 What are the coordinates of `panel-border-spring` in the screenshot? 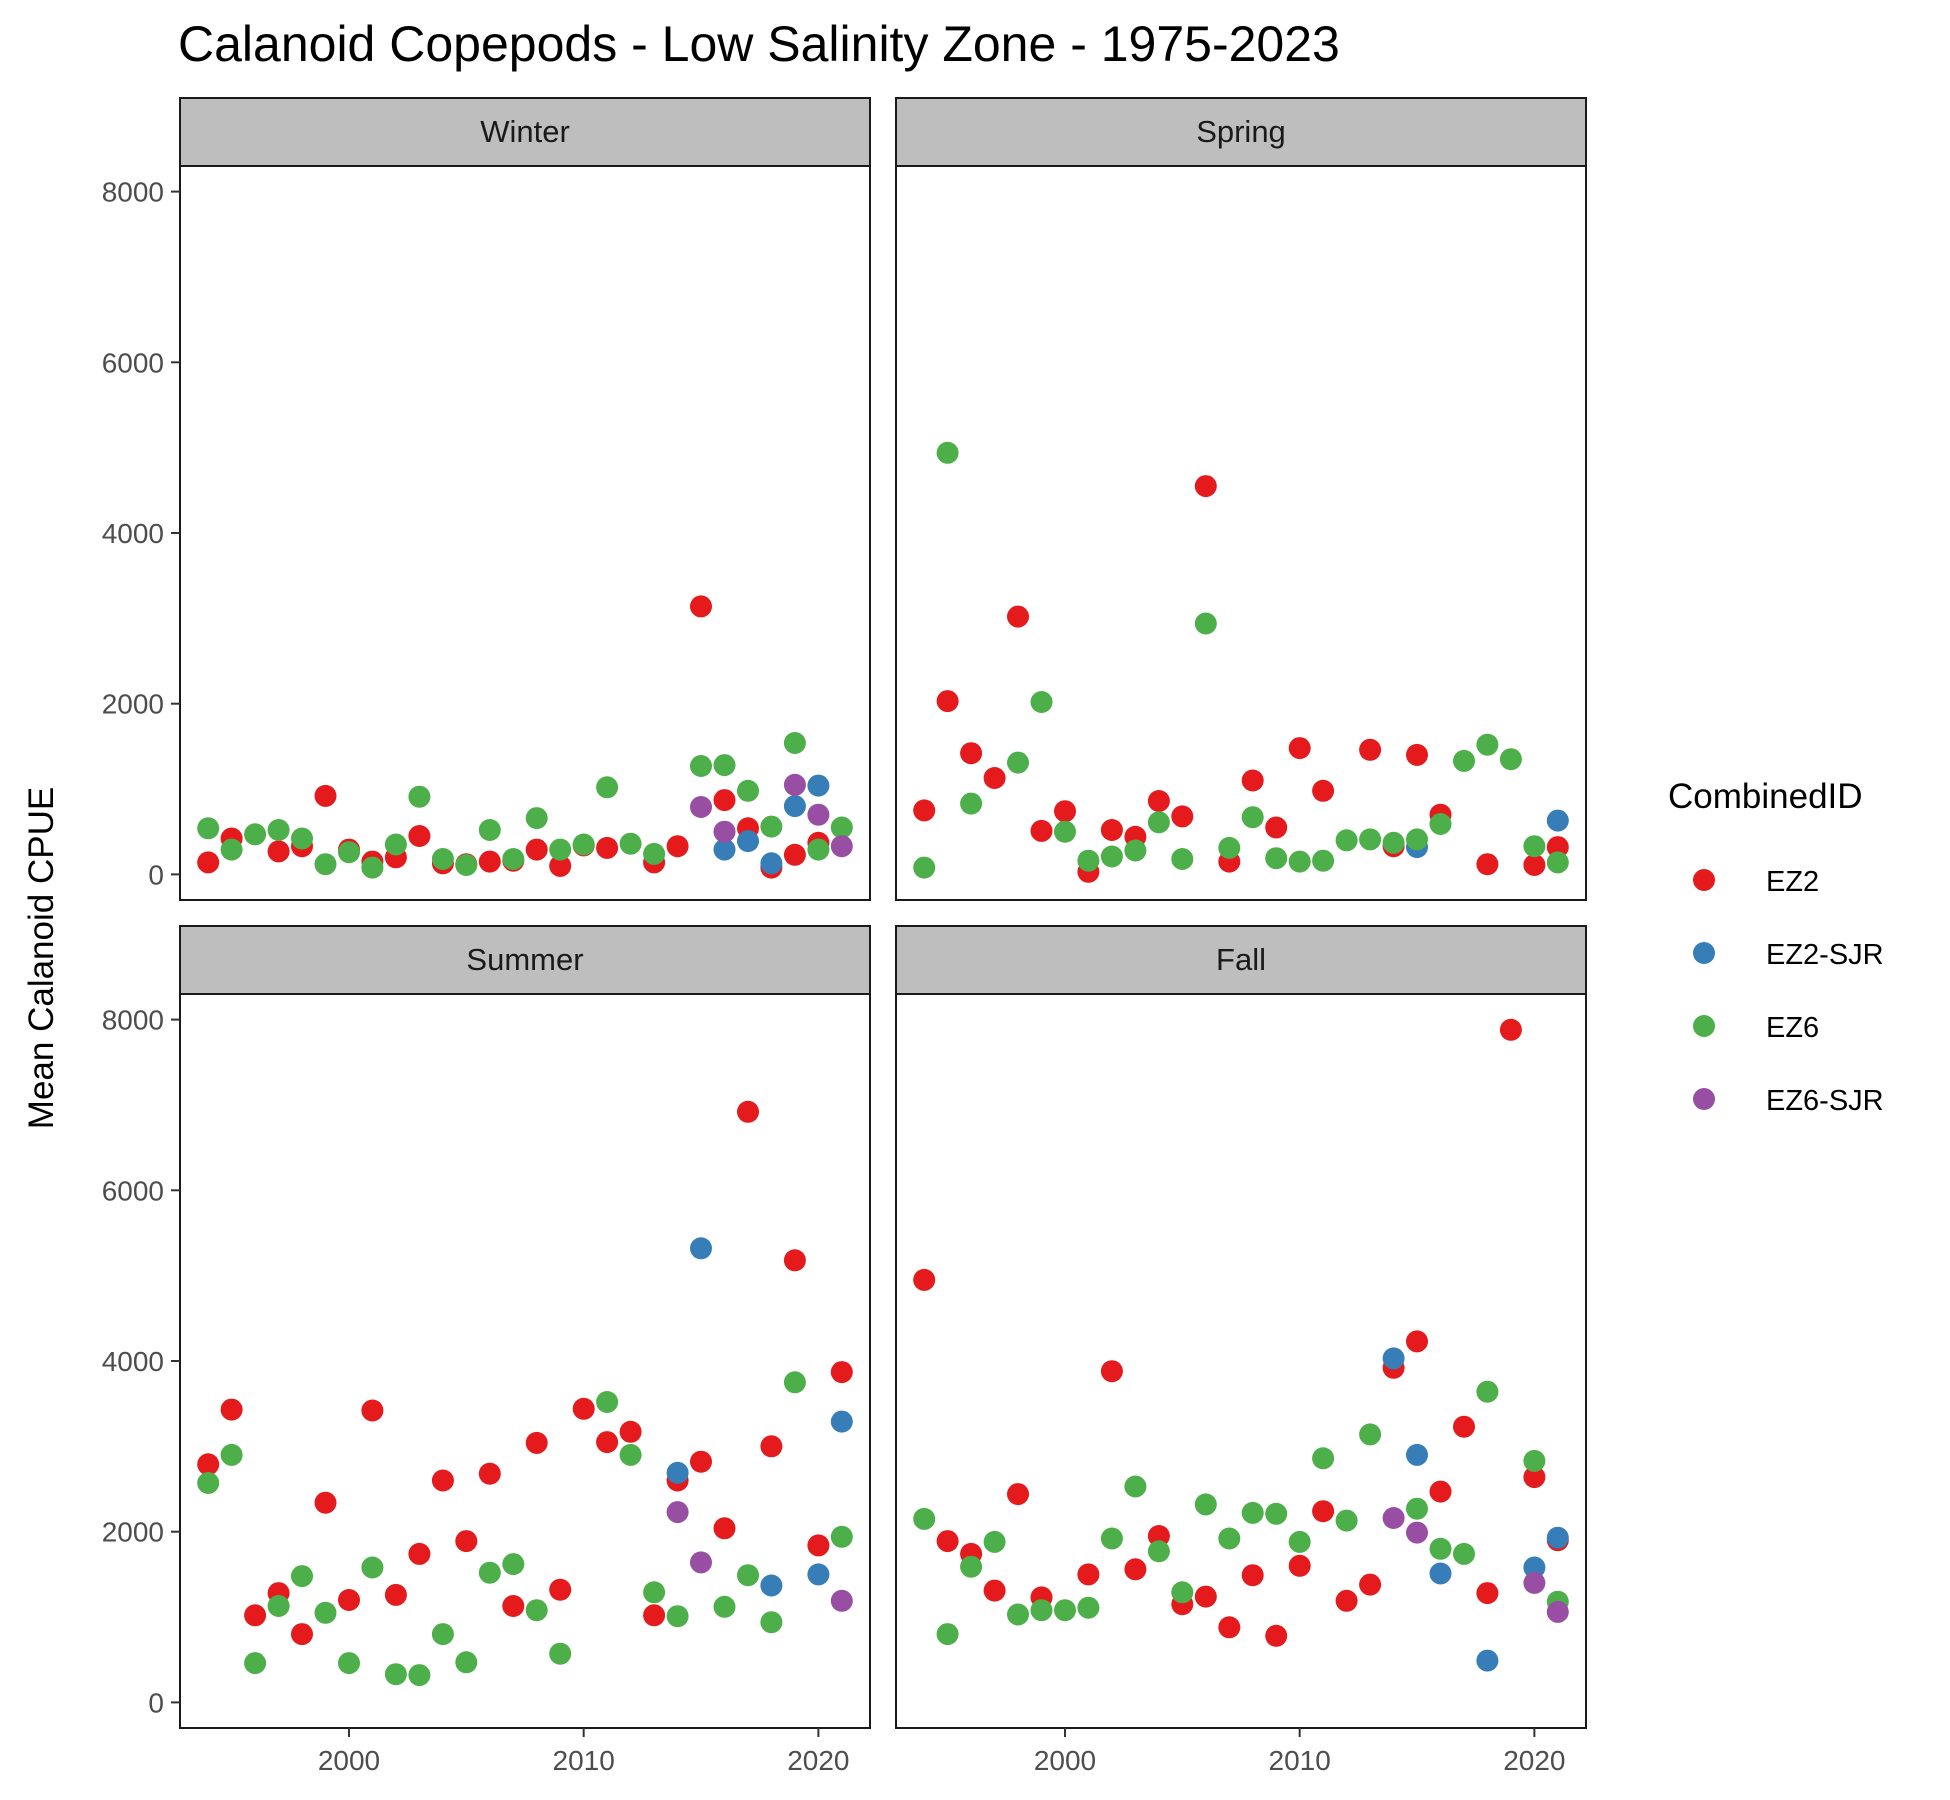 It's located at (1241, 533).